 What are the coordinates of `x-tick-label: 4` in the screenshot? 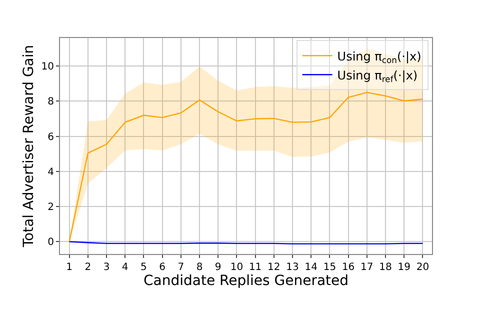 It's located at (125, 267).